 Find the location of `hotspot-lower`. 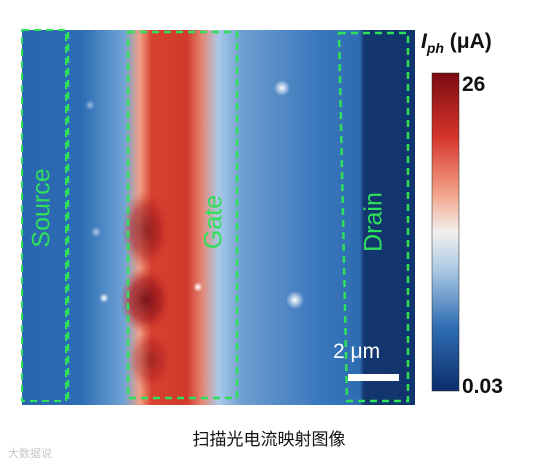

hotspot-lower is located at coordinates (146, 300).